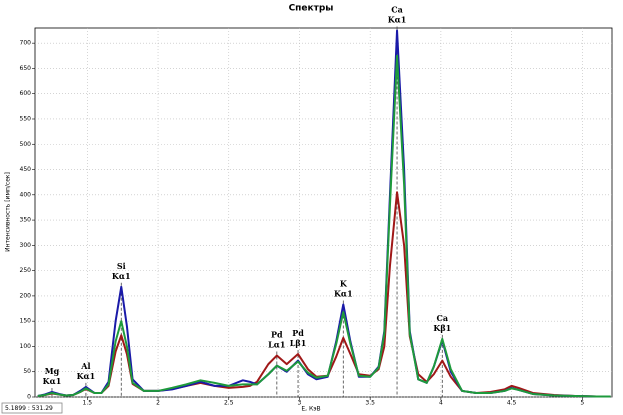 The height and width of the screenshot is (415, 623). I want to click on y-tick-label: 50, so click(27, 371).